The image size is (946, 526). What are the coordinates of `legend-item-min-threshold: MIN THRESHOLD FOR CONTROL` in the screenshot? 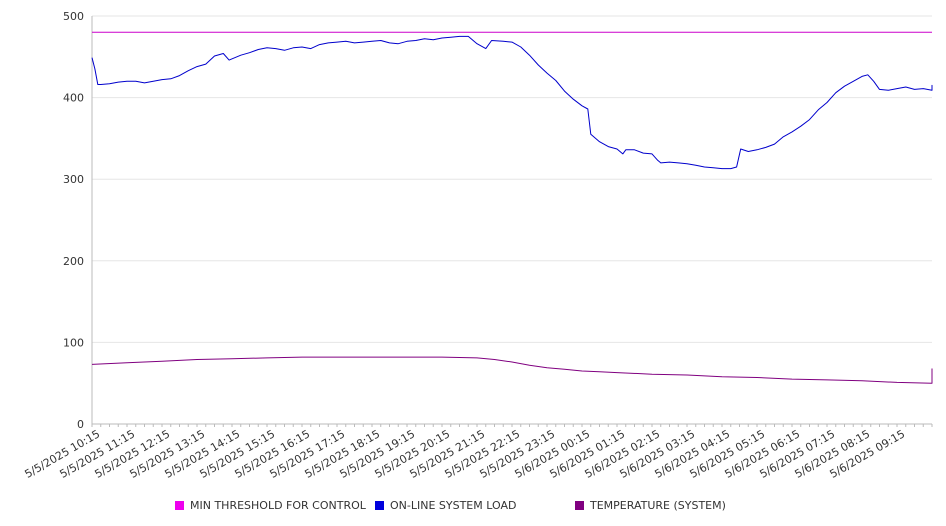 It's located at (270, 505).